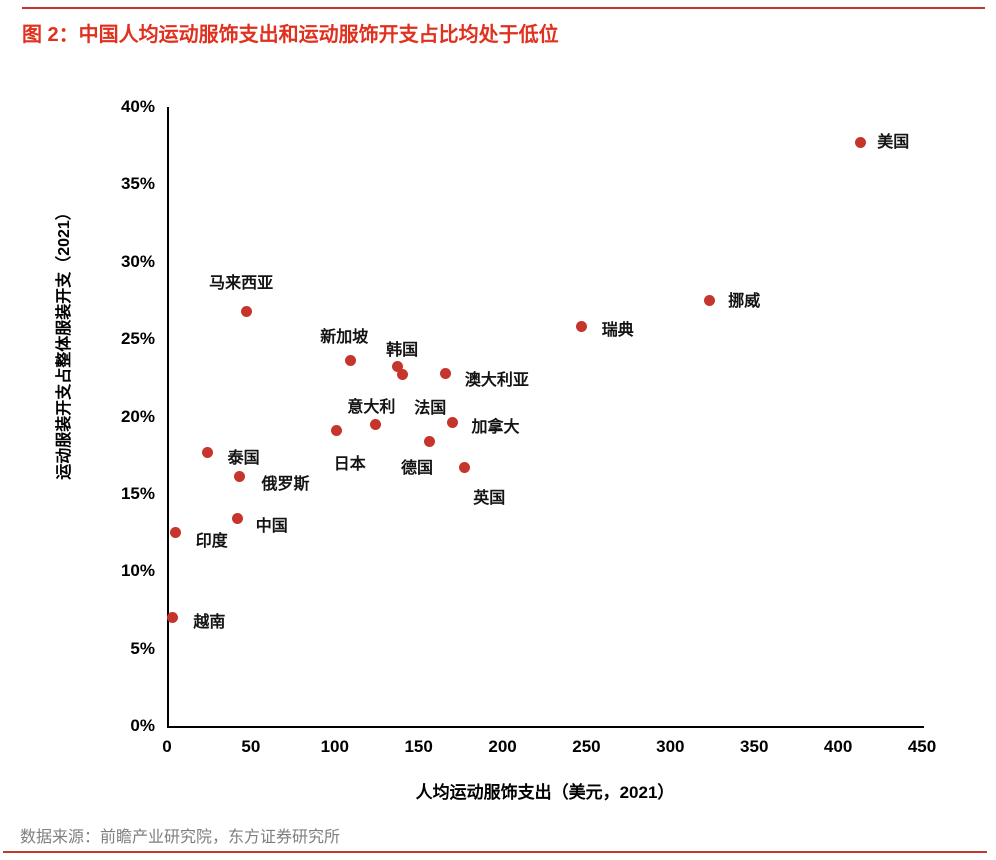  I want to click on data-point-label: 挪威, so click(744, 302).